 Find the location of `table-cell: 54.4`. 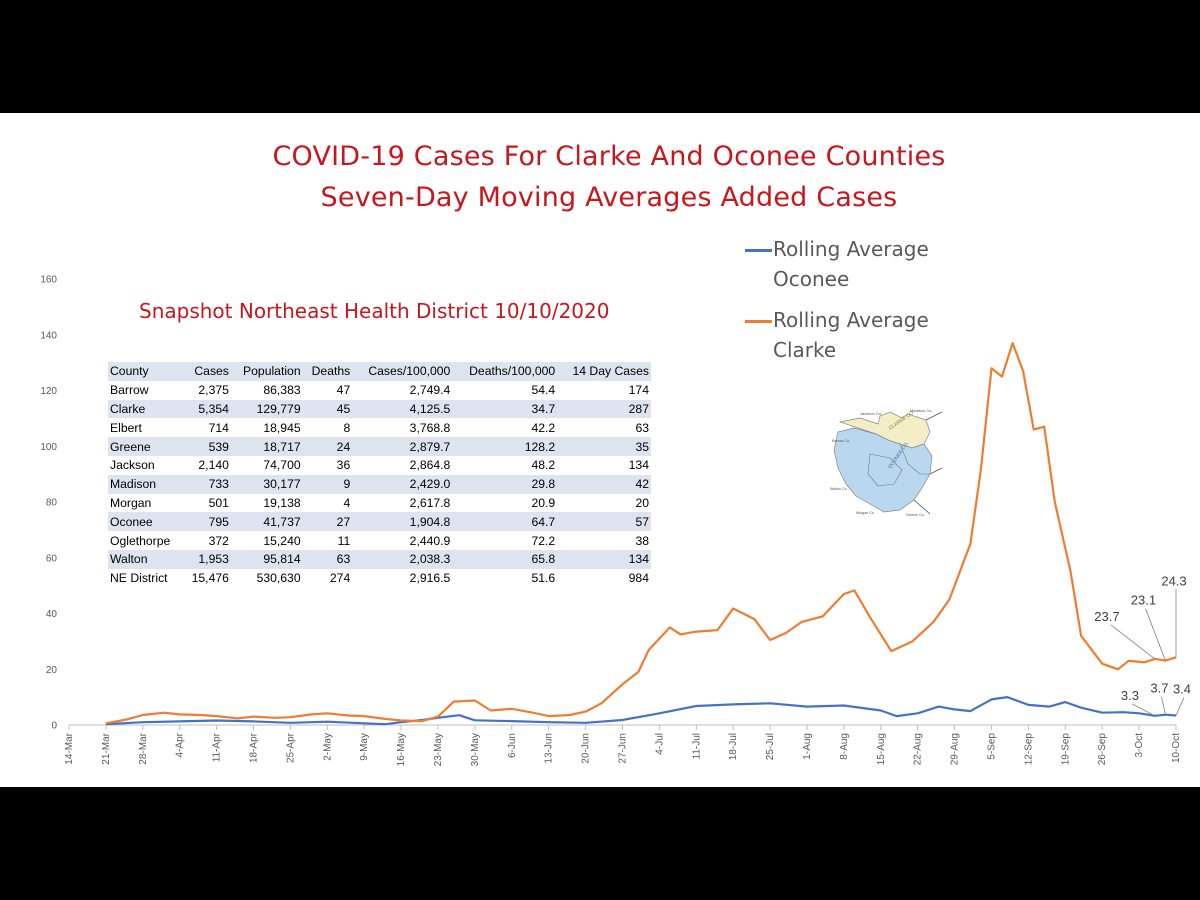

table-cell: 54.4 is located at coordinates (543, 390).